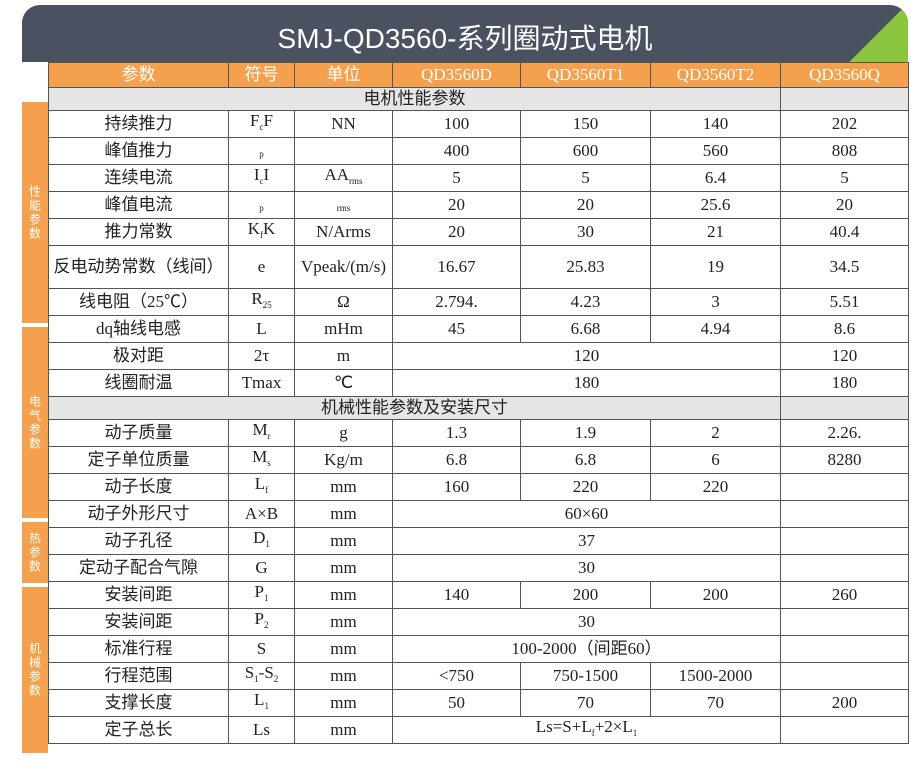  I want to click on value: 750-1500, so click(585, 676).